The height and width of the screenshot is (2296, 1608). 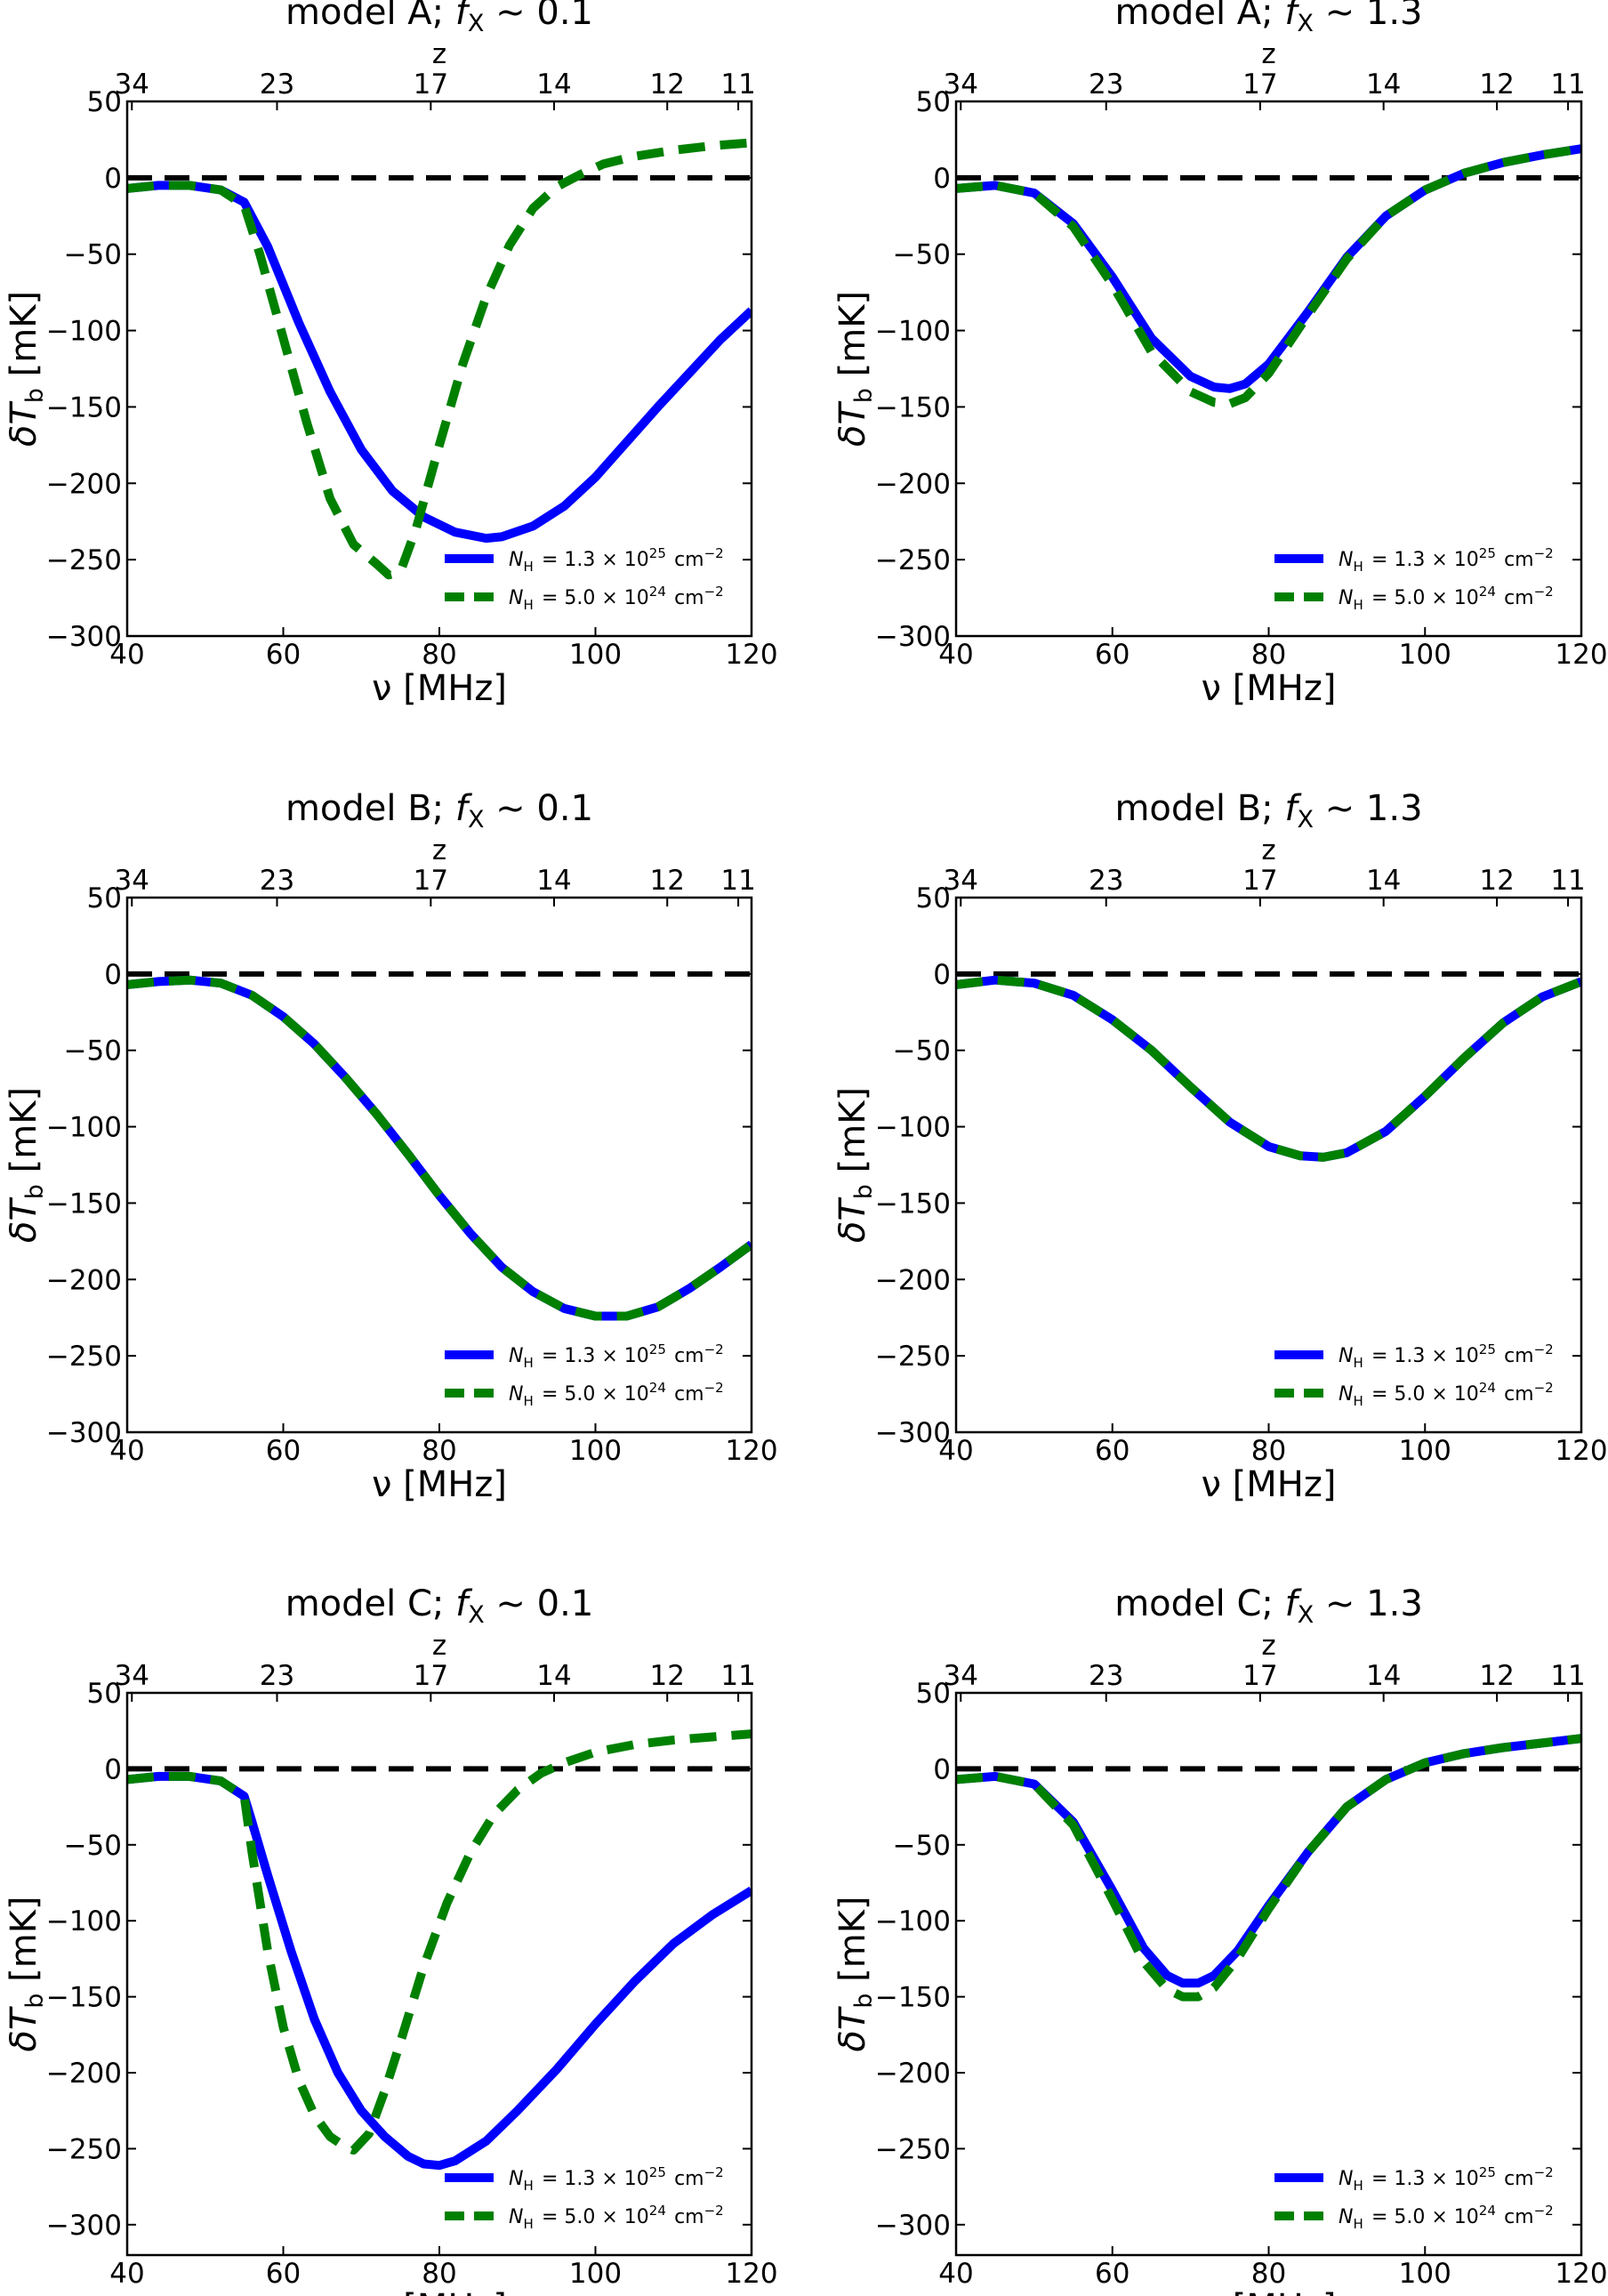 What do you see at coordinates (440, 1606) in the screenshot?
I see `chart-title: model C; fX ~ 0.1` at bounding box center [440, 1606].